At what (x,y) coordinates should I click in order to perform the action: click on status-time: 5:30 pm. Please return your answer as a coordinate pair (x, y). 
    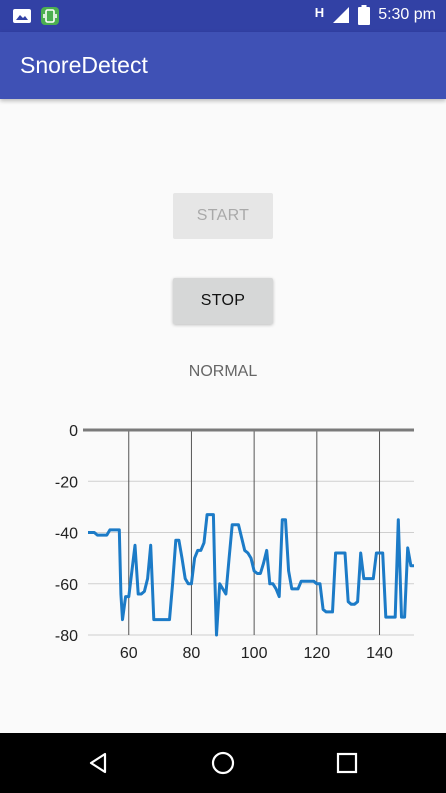
    Looking at the image, I should click on (407, 15).